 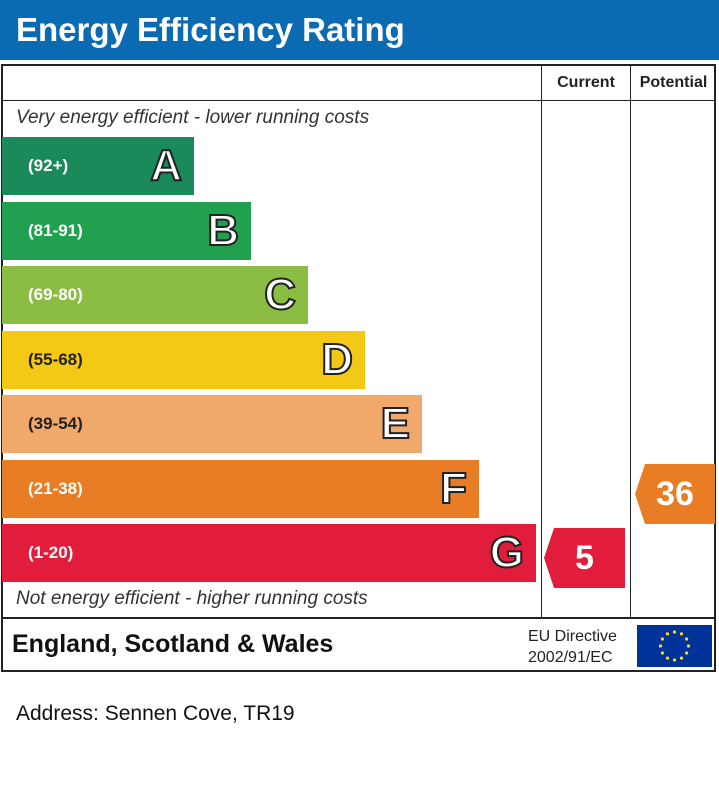 What do you see at coordinates (55, 230) in the screenshot?
I see `band-range-label: (81-91)` at bounding box center [55, 230].